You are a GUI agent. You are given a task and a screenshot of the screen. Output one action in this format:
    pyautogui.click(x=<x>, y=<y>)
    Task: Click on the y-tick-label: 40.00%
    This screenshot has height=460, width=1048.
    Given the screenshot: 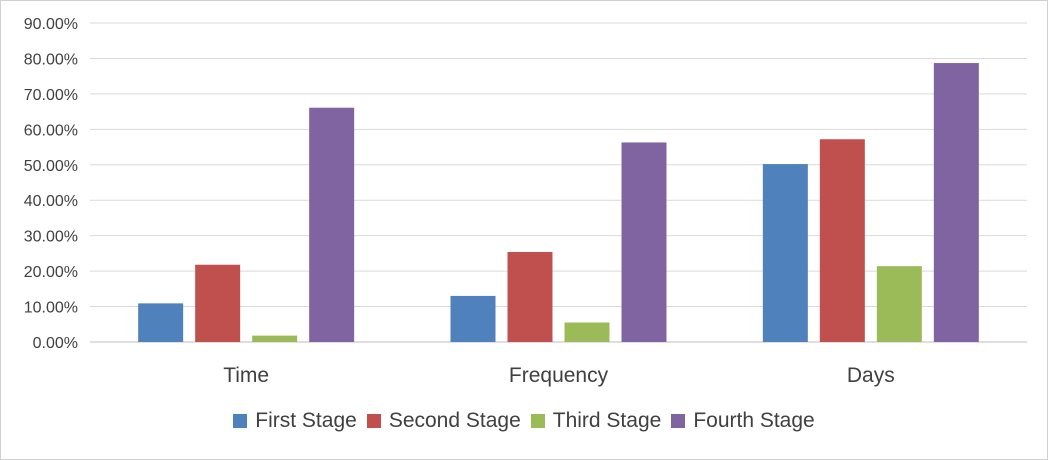 What is the action you would take?
    pyautogui.click(x=51, y=201)
    